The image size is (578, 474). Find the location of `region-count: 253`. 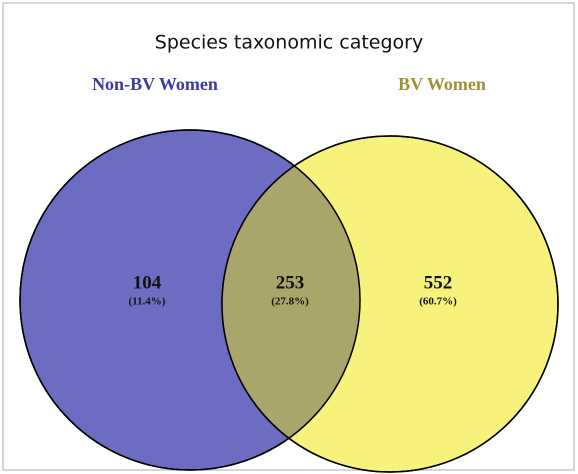

region-count: 253 is located at coordinates (290, 282).